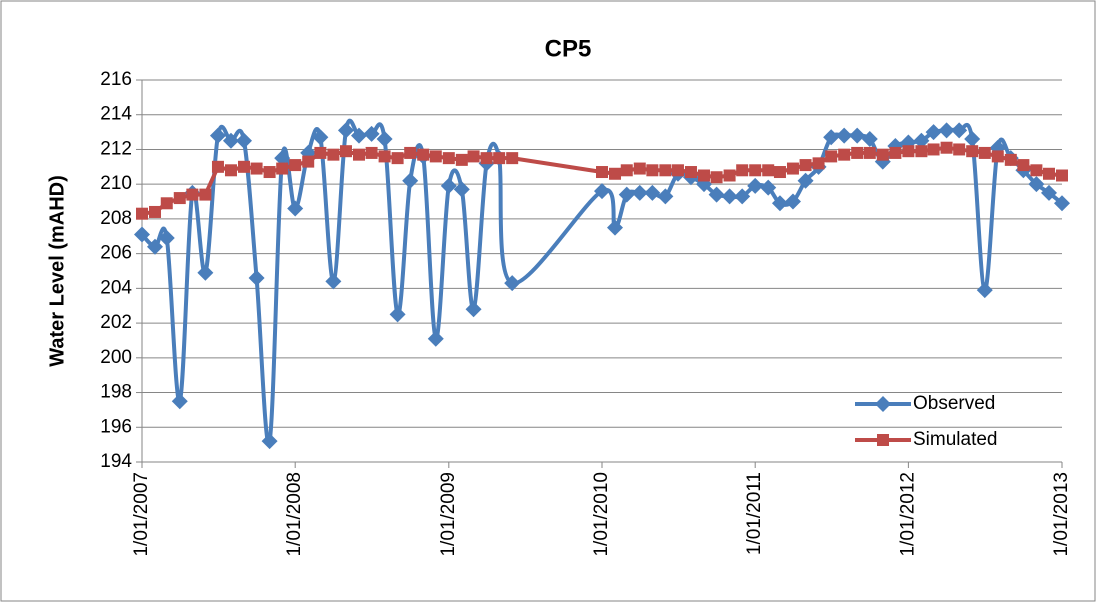 This screenshot has width=1097, height=603. I want to click on y-tick-label: 216, so click(116, 79).